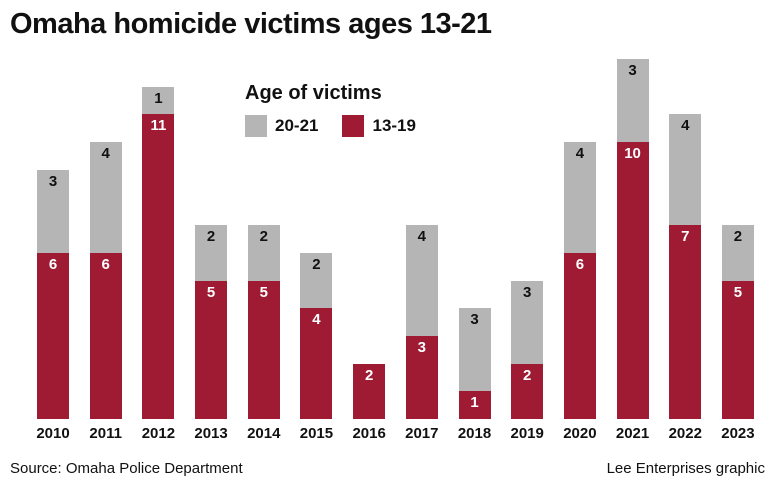  I want to click on x-axis-label: 2023, so click(738, 433).